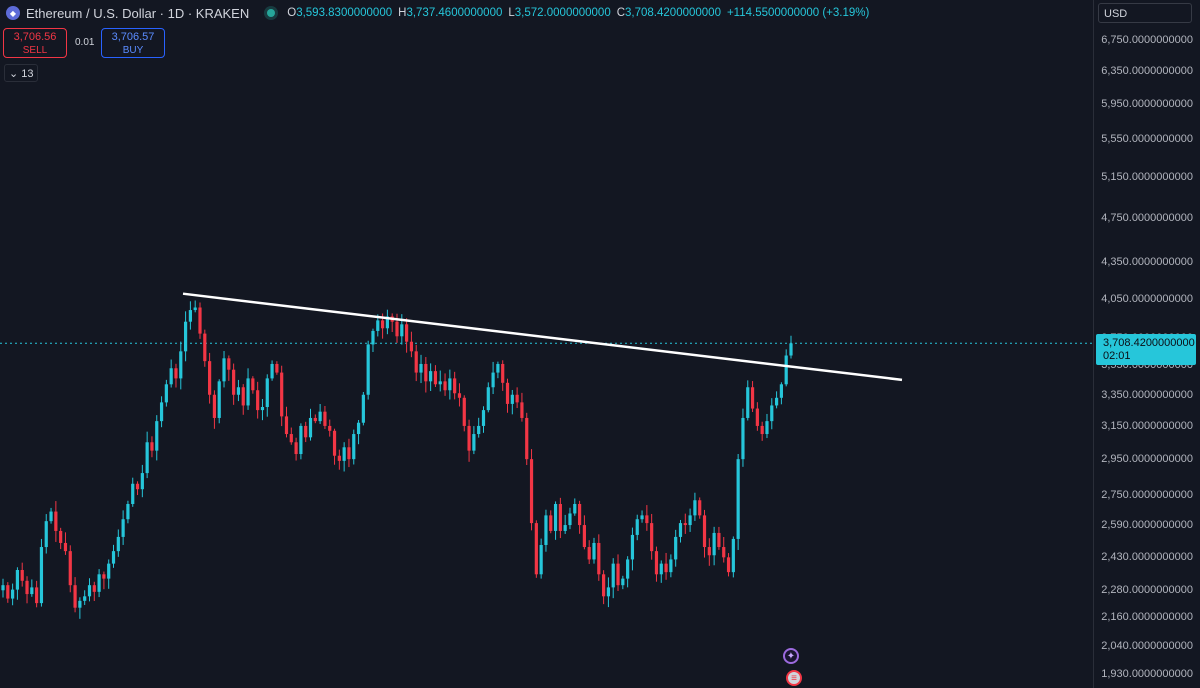 The width and height of the screenshot is (1200, 688). I want to click on last-price-value: 3,708.4200000000, so click(1149, 343).